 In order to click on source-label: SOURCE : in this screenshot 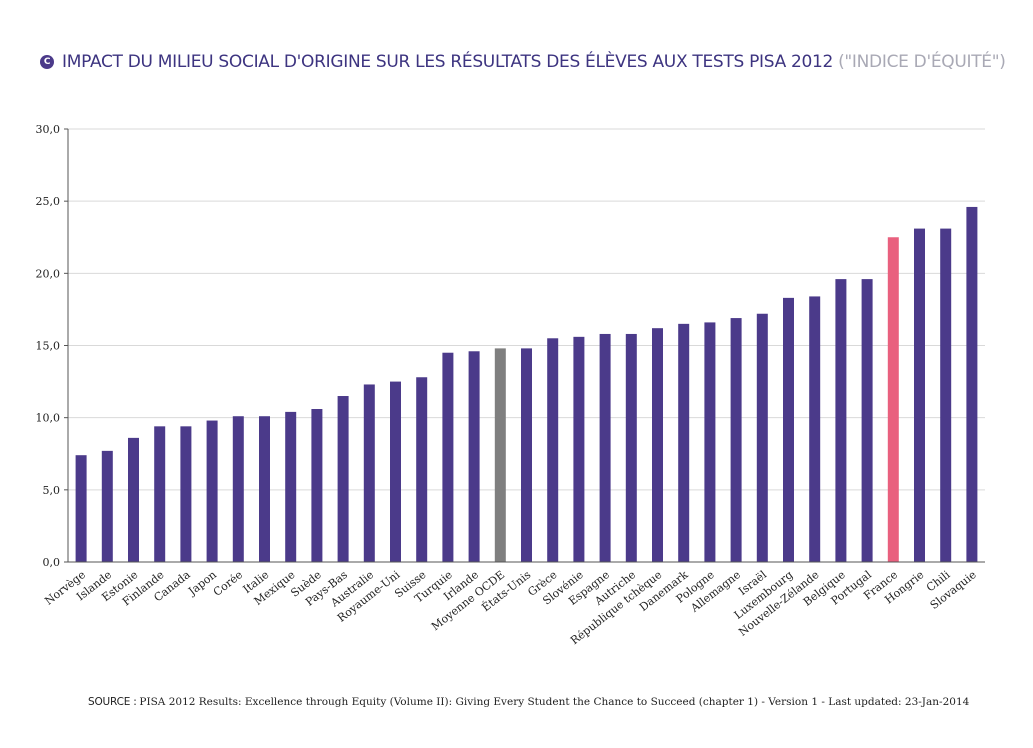, I will do `click(112, 702)`.